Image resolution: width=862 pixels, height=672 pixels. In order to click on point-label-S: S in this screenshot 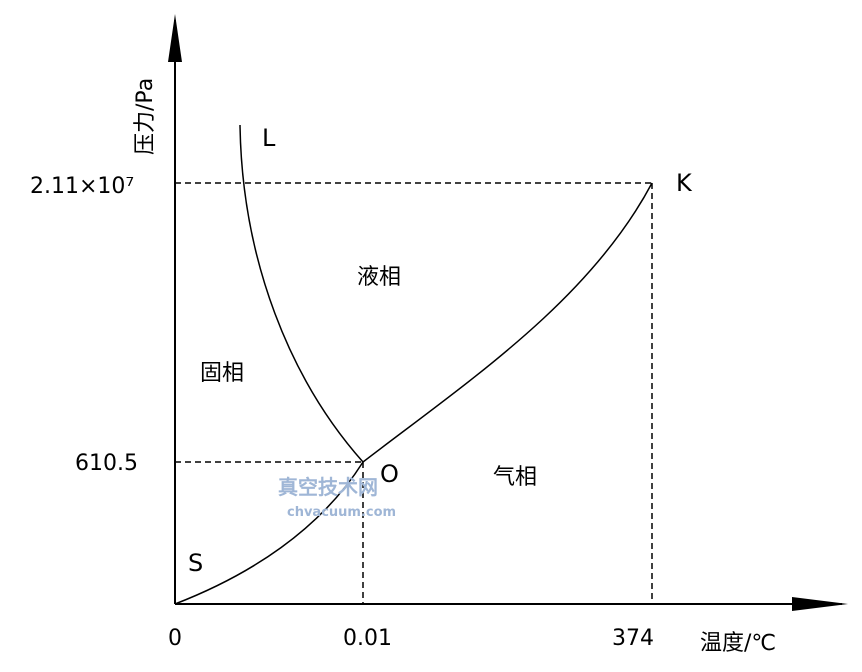, I will do `click(195, 563)`.